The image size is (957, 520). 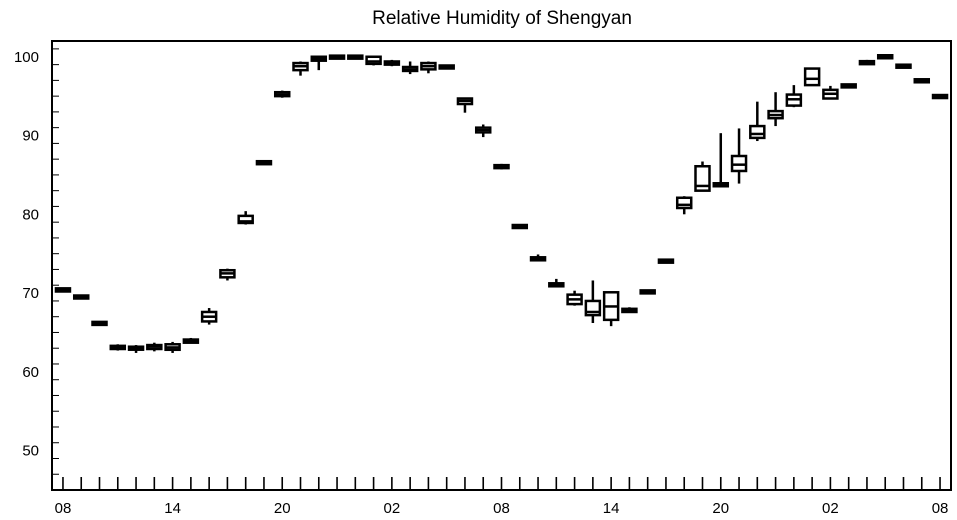 I want to click on y-tick-label: 90, so click(x=30, y=136).